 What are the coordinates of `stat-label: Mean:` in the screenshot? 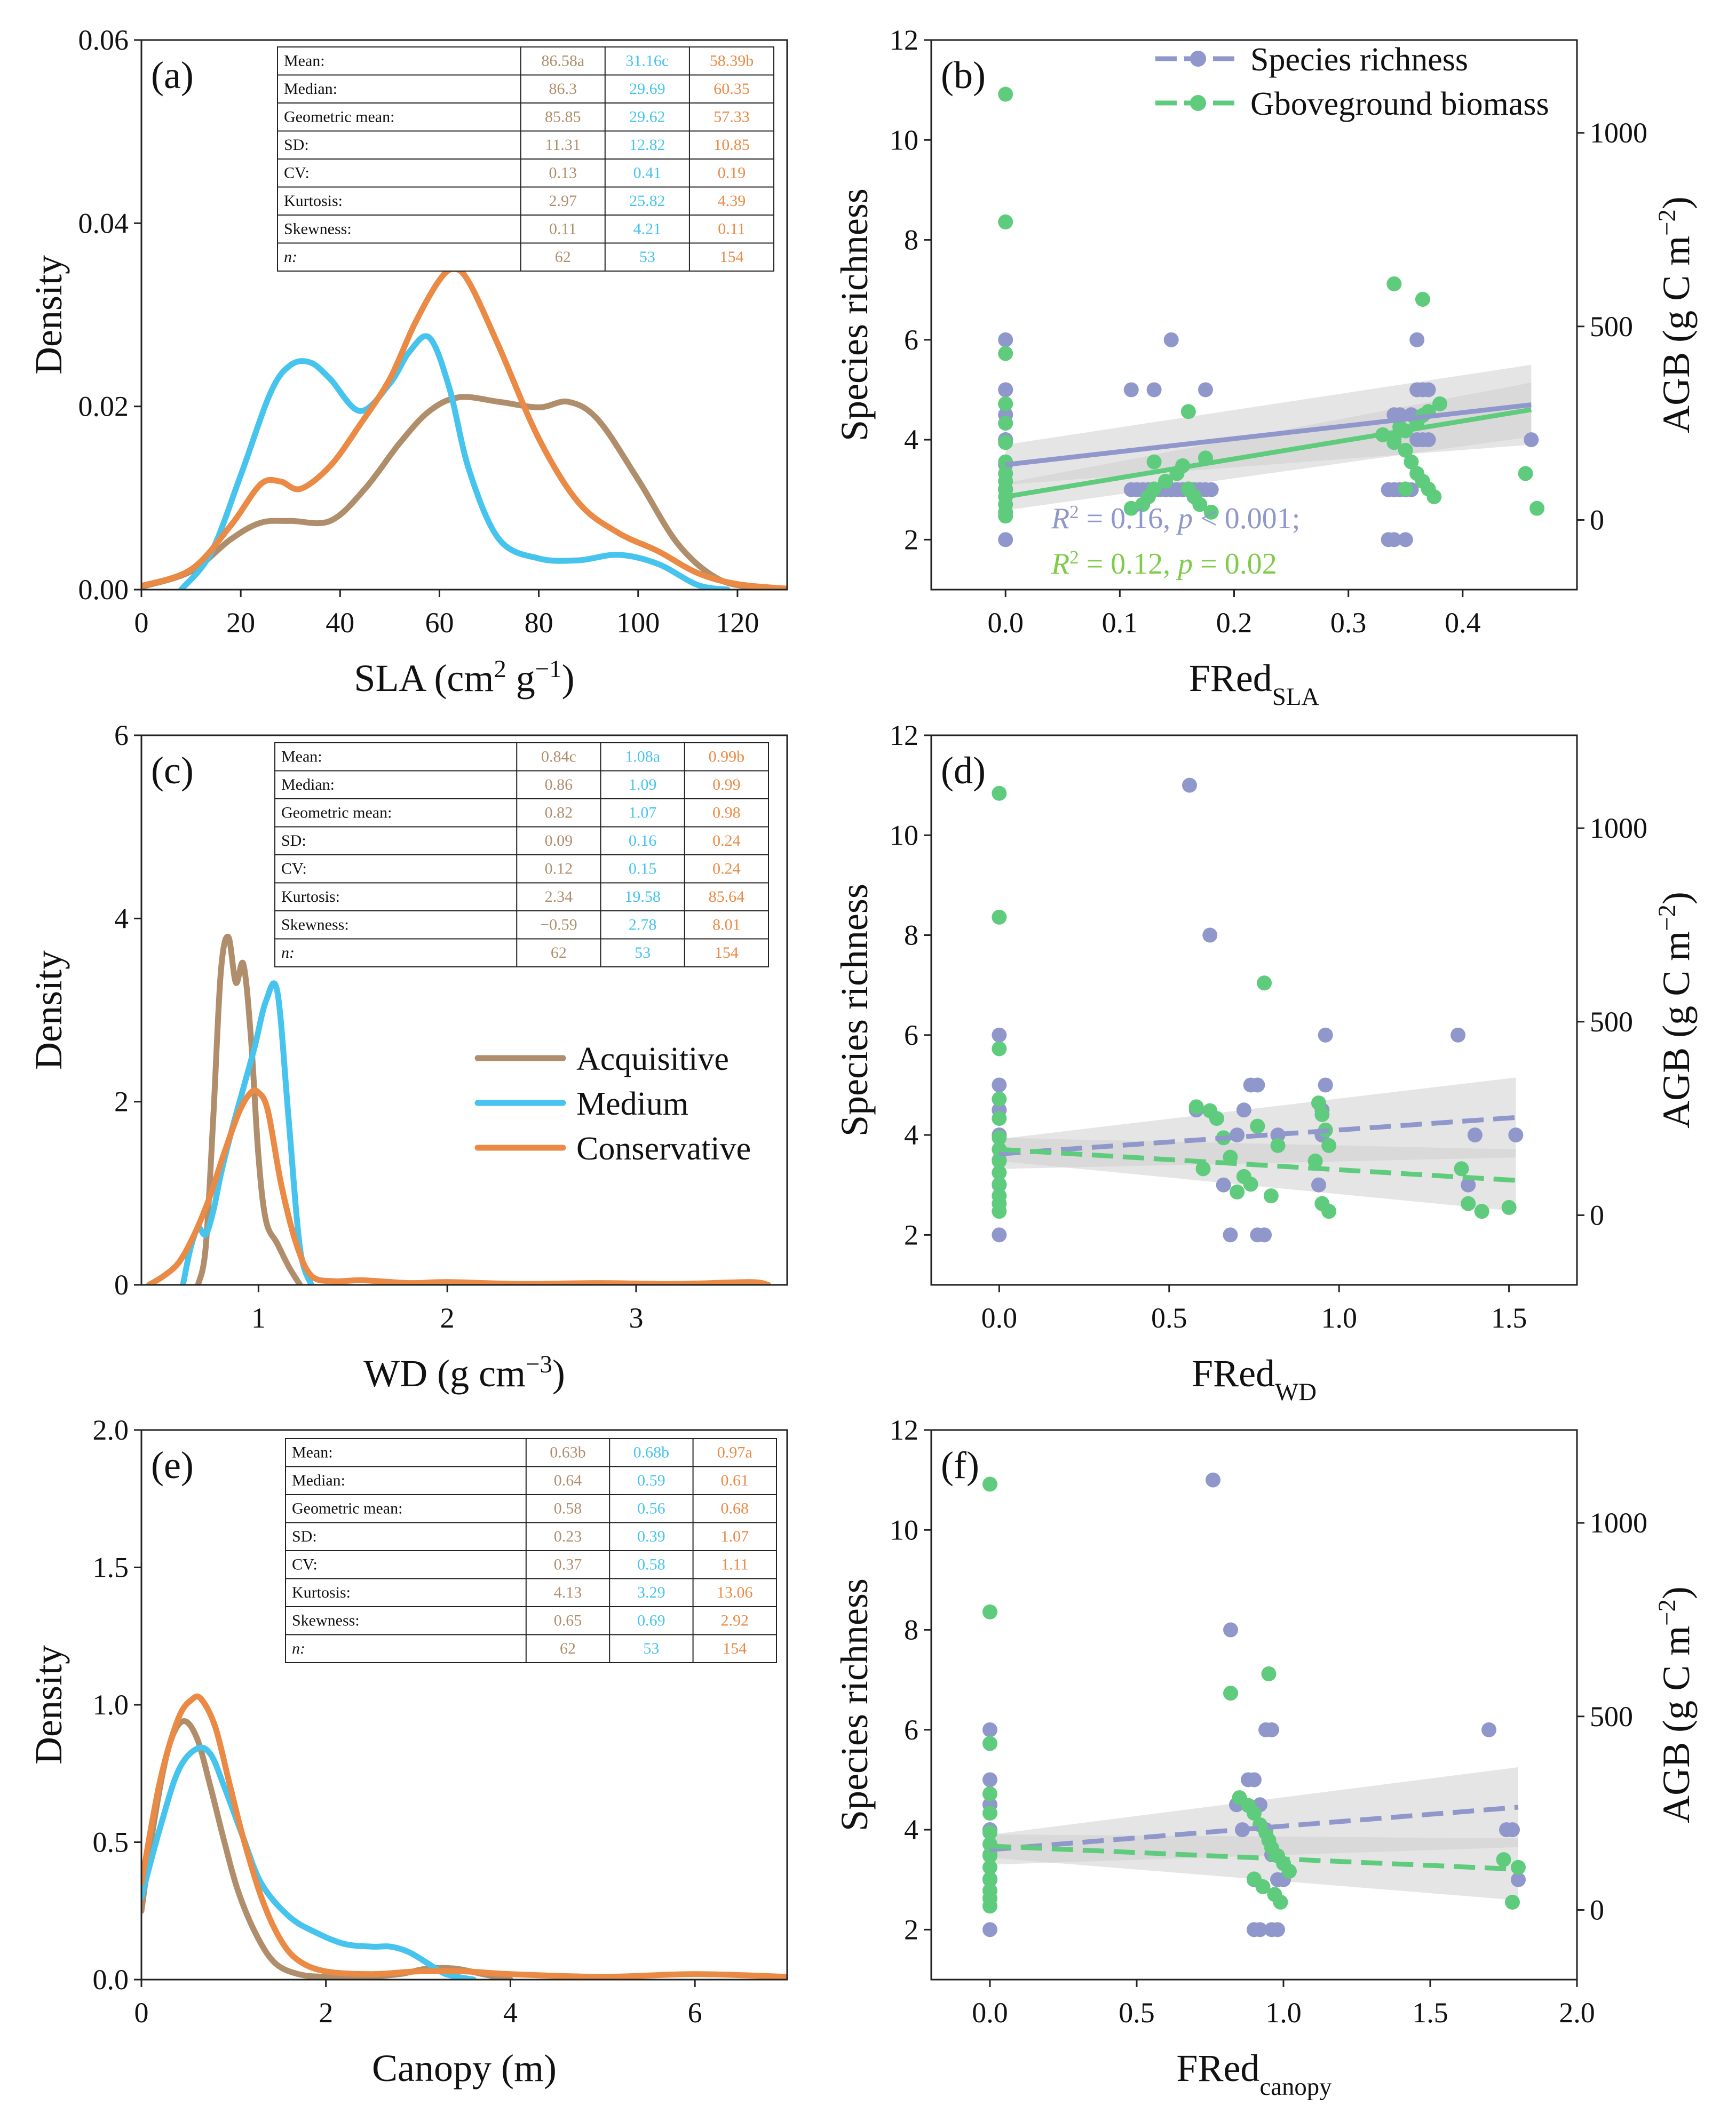 It's located at (302, 757).